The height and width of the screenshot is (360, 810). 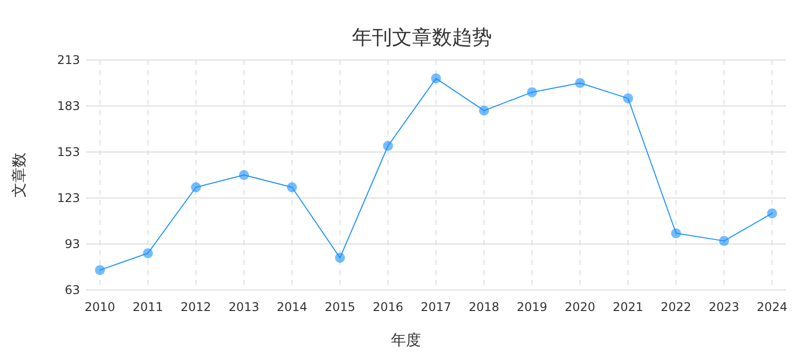 What do you see at coordinates (422, 37) in the screenshot?
I see `chart-title: 年刊文章数趋势` at bounding box center [422, 37].